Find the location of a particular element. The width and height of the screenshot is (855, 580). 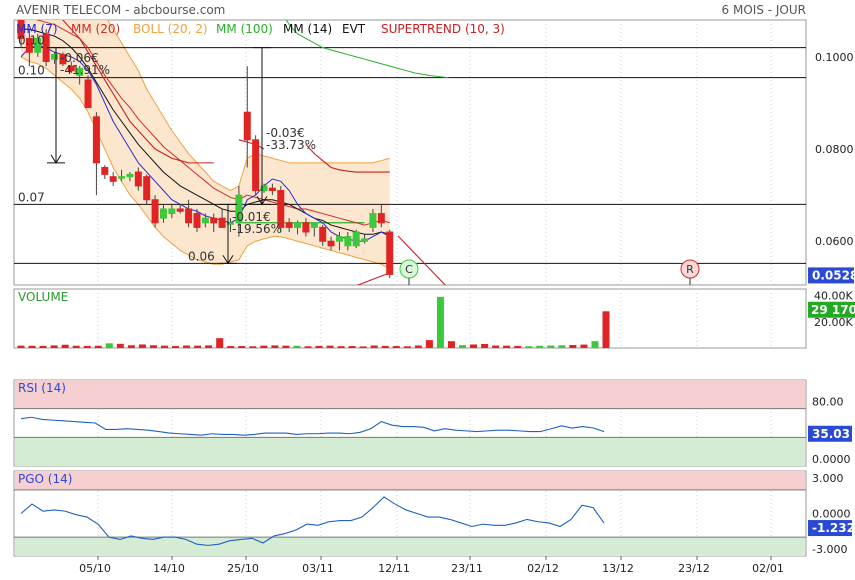

legend-item: MM (14) is located at coordinates (307, 29).